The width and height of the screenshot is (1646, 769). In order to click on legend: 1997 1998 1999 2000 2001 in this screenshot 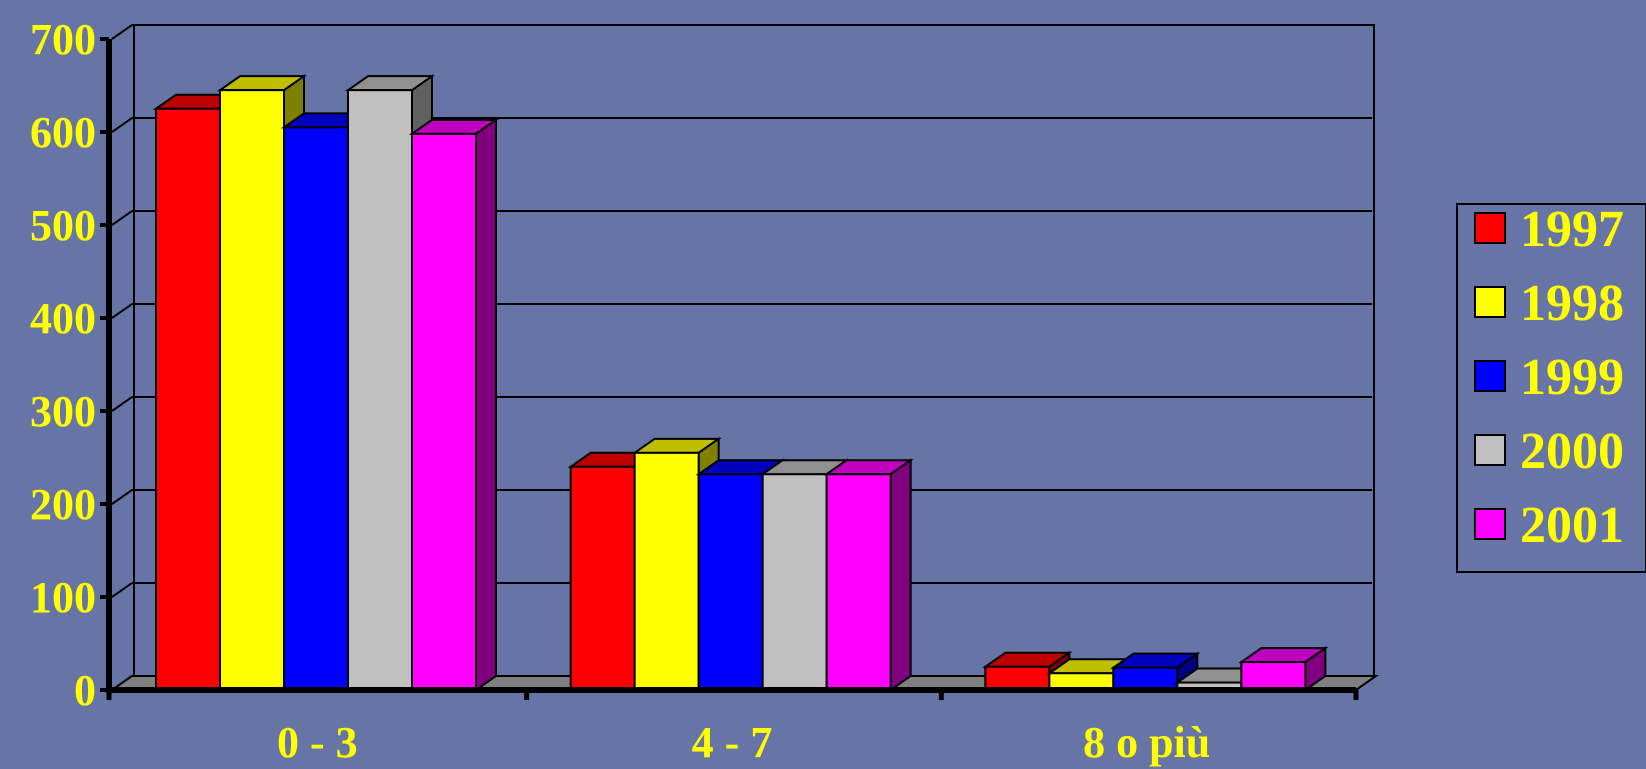, I will do `click(1551, 387)`.